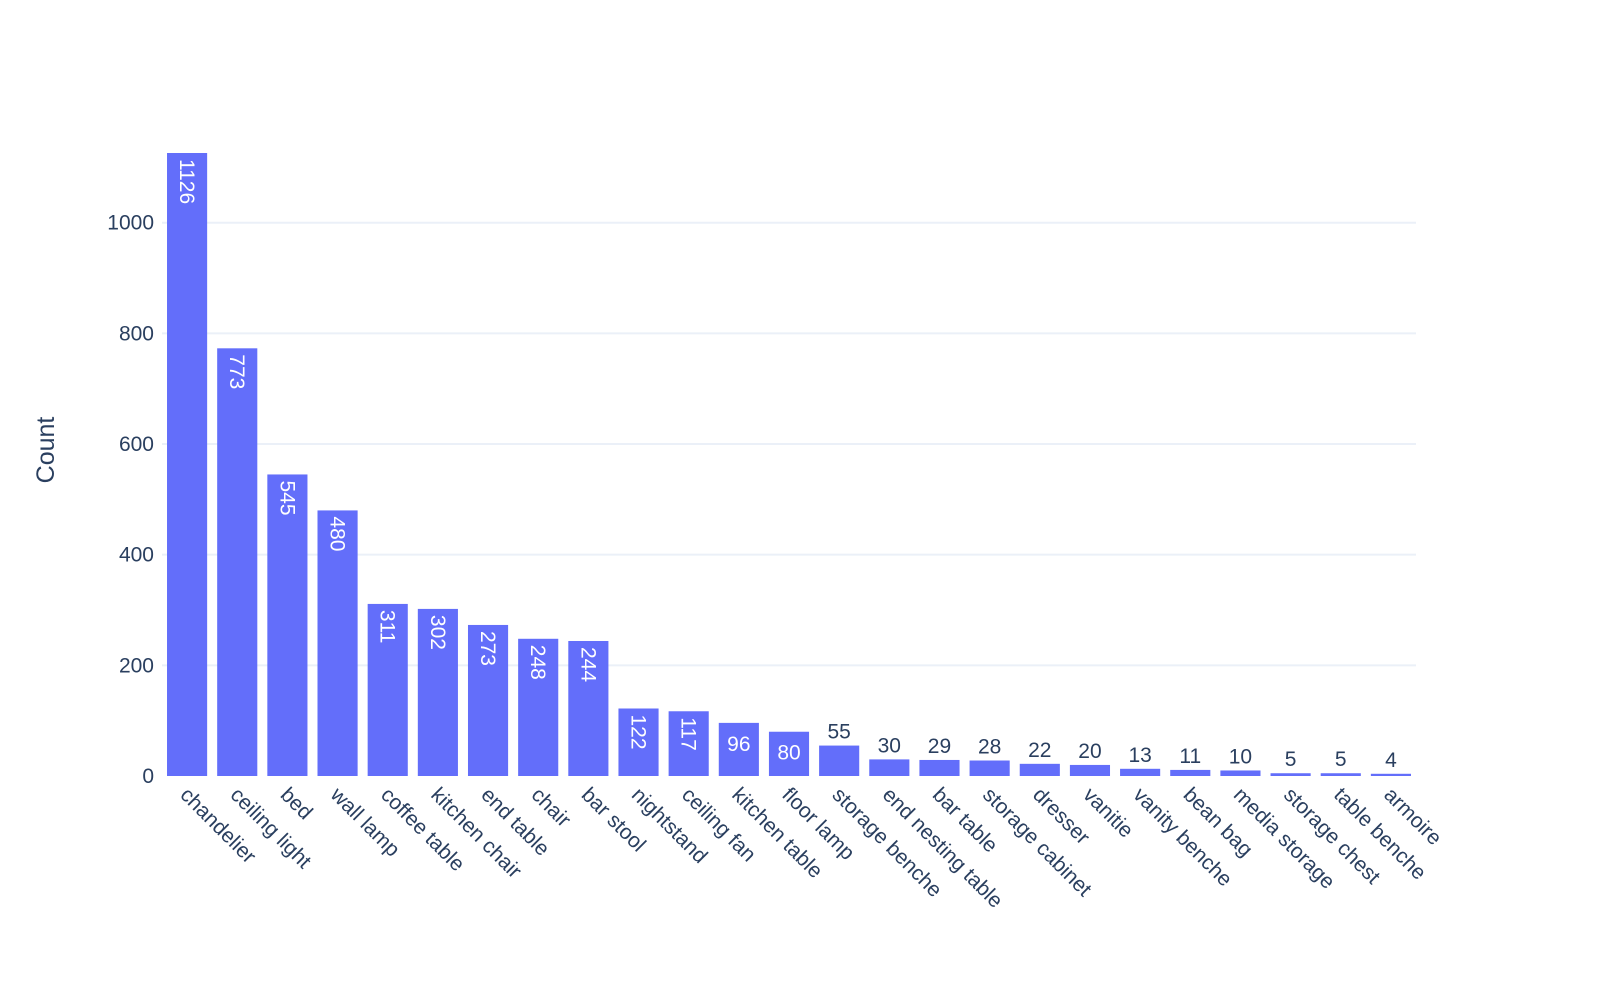 The height and width of the screenshot is (1000, 1600). Describe the element at coordinates (1089, 751) in the screenshot. I see `bar-value-label: 20` at that location.